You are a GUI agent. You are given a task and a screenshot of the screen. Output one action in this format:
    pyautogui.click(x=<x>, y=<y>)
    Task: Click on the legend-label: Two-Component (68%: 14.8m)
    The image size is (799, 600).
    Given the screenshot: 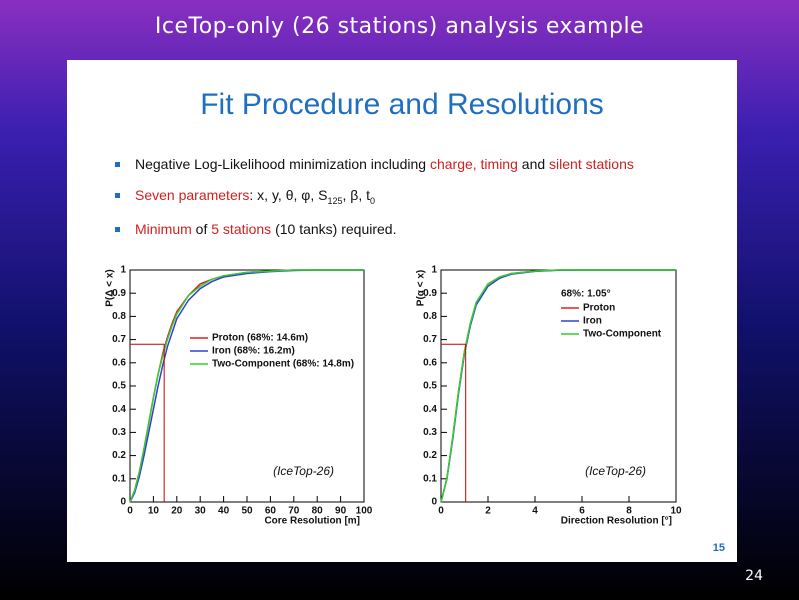 What is the action you would take?
    pyautogui.click(x=283, y=364)
    